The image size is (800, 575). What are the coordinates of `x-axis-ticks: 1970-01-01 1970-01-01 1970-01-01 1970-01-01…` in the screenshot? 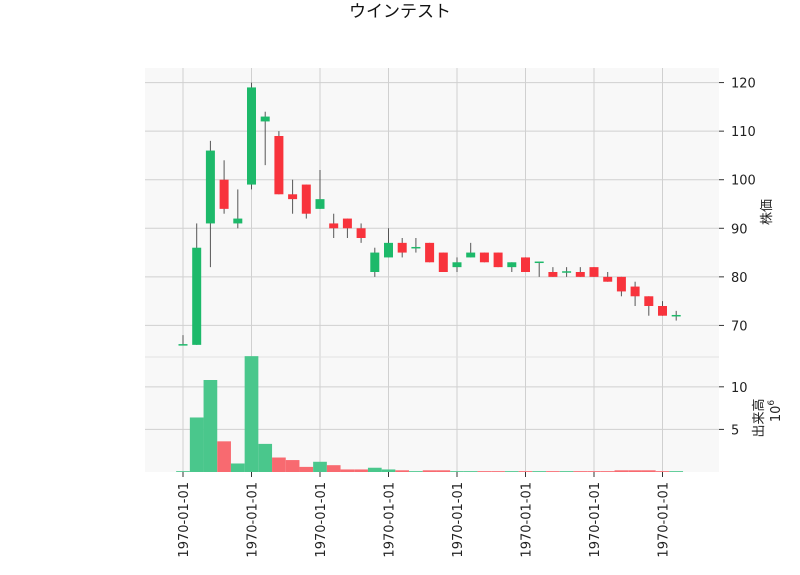 It's located at (424, 515).